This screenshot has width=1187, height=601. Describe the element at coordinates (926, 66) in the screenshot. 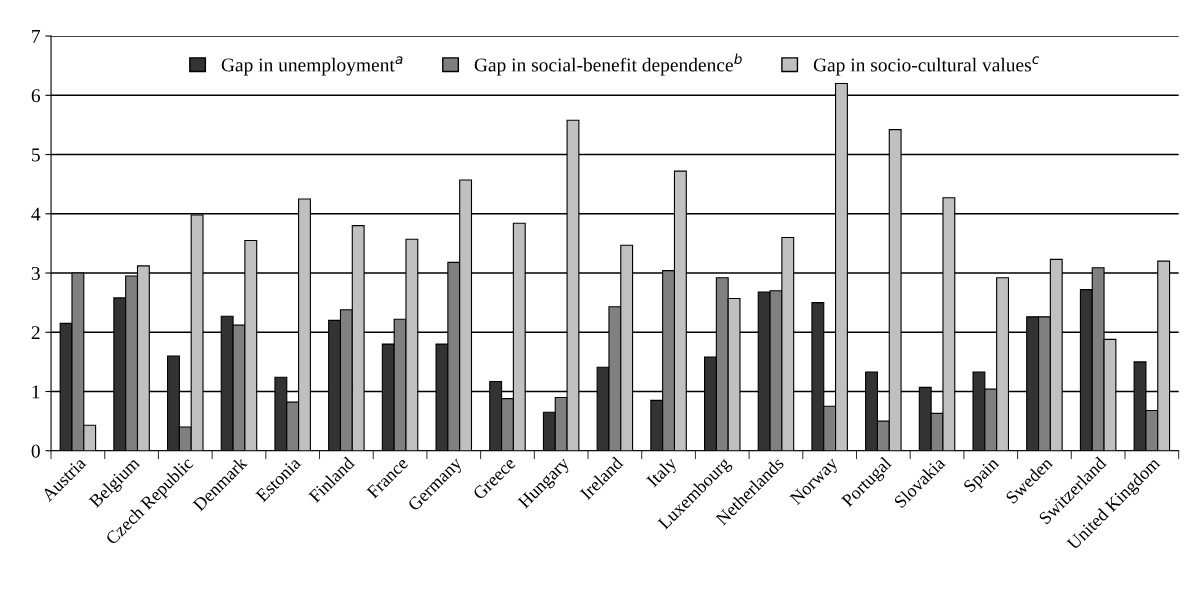

I see `legend-label: Gap in socio-cultural values$^{c}$` at that location.